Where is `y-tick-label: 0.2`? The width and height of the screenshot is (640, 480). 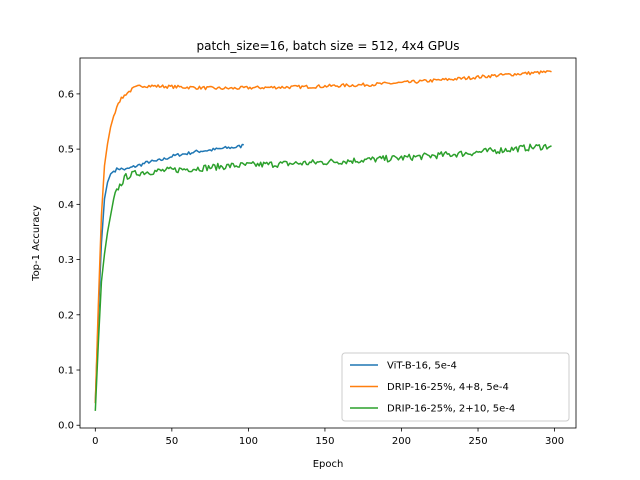 y-tick-label: 0.2 is located at coordinates (66, 315).